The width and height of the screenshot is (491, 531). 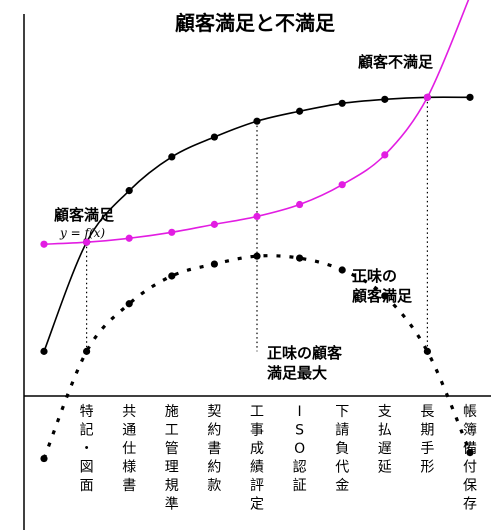 I want to click on category-label-7-char-3: 代, so click(x=342, y=468).